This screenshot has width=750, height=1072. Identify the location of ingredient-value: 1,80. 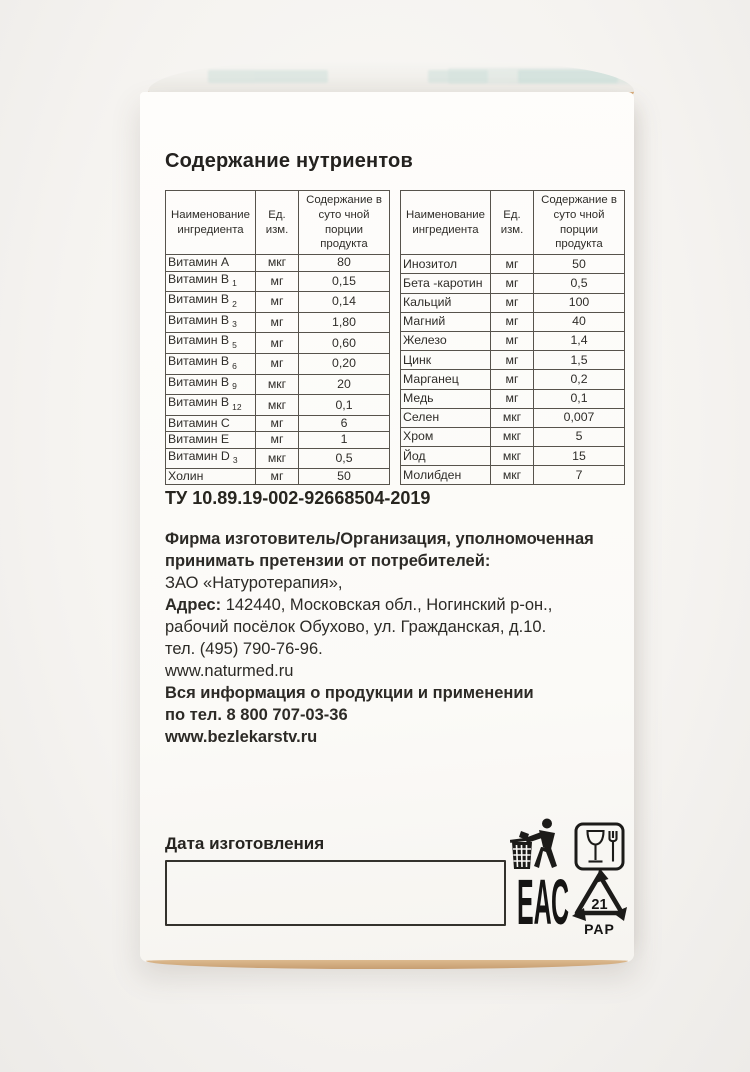
(344, 322).